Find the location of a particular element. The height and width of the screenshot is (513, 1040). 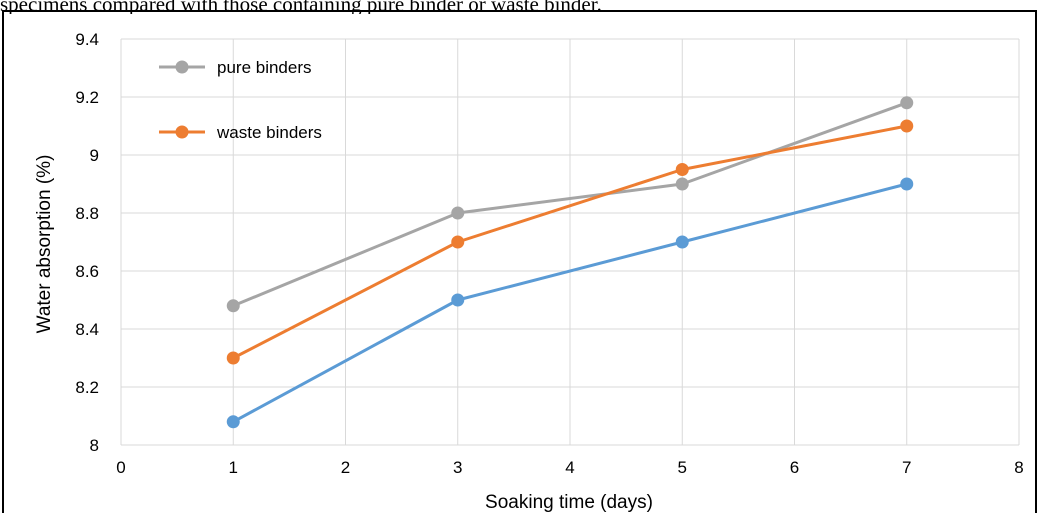

y-tick-label: 9.2 is located at coordinates (87, 97).